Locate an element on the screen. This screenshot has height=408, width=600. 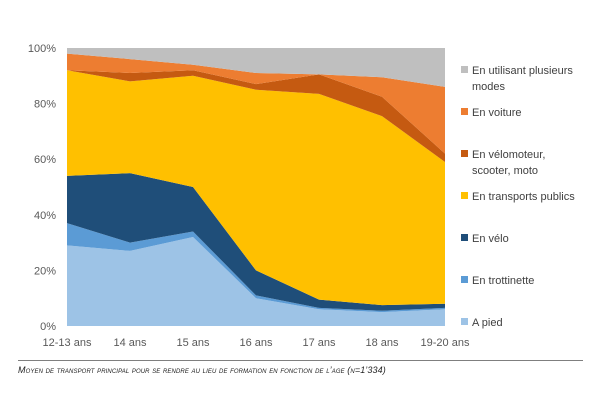
x-tick-label: 15 ans is located at coordinates (193, 343).